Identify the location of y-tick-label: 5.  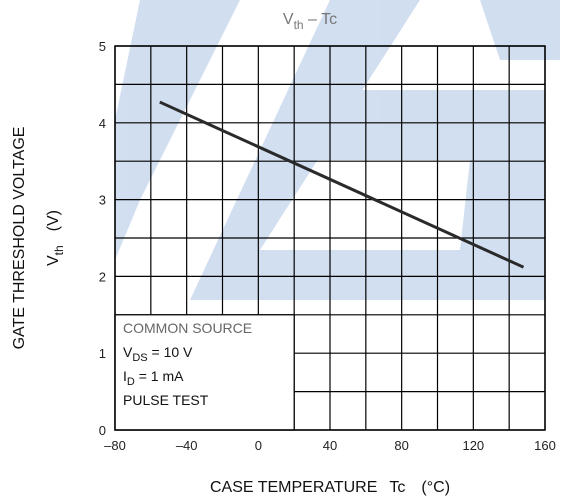
(102, 46).